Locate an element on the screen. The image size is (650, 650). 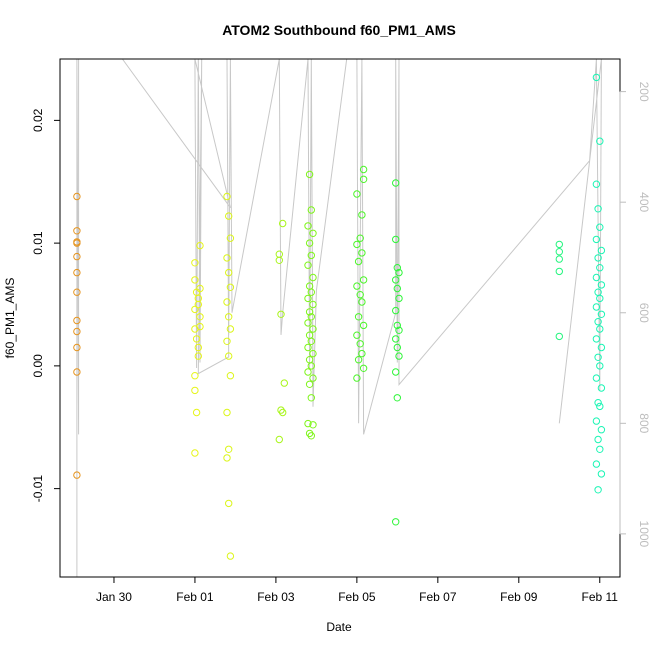
y-tick-label: 0.00 is located at coordinates (38, 366).